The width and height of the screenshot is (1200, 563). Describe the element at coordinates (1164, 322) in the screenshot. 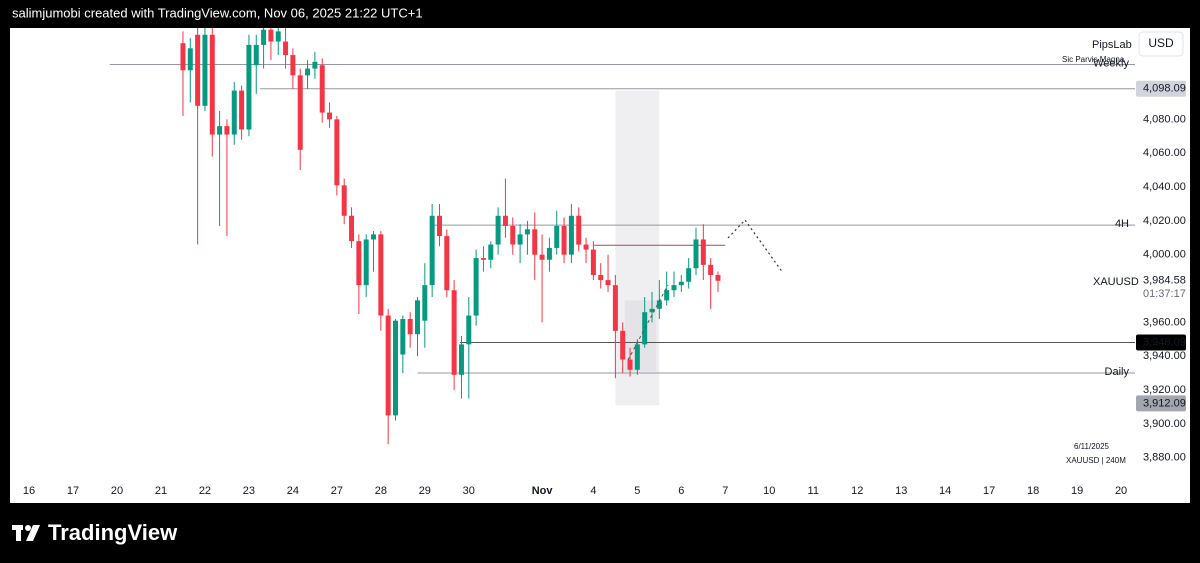

I see `y-tick-label: 3,960.00` at that location.